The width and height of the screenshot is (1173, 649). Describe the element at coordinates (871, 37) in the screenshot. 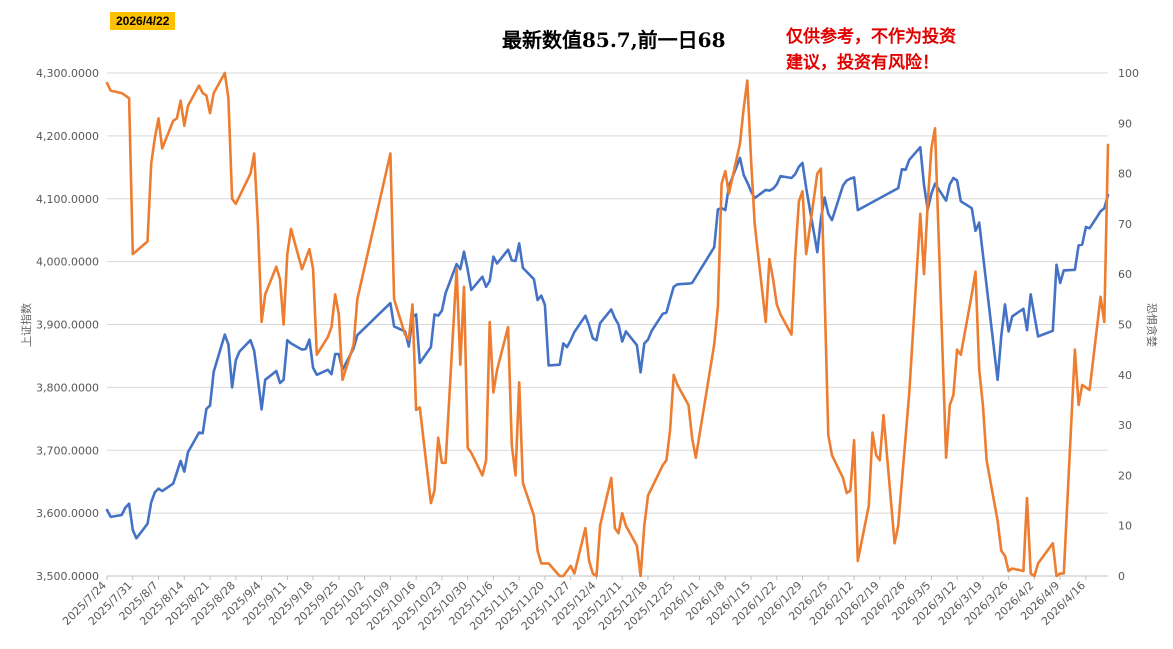

I see `disclaimer-line-1: 仅供参考，不作为投资` at that location.